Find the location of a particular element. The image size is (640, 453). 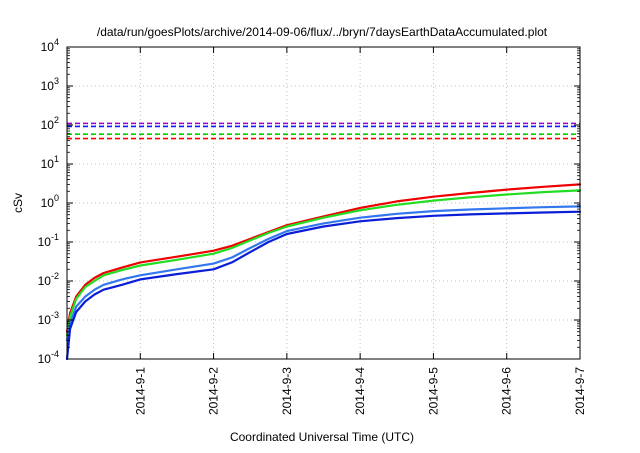

x-tick-label: 2014-9-4 is located at coordinates (360, 391).